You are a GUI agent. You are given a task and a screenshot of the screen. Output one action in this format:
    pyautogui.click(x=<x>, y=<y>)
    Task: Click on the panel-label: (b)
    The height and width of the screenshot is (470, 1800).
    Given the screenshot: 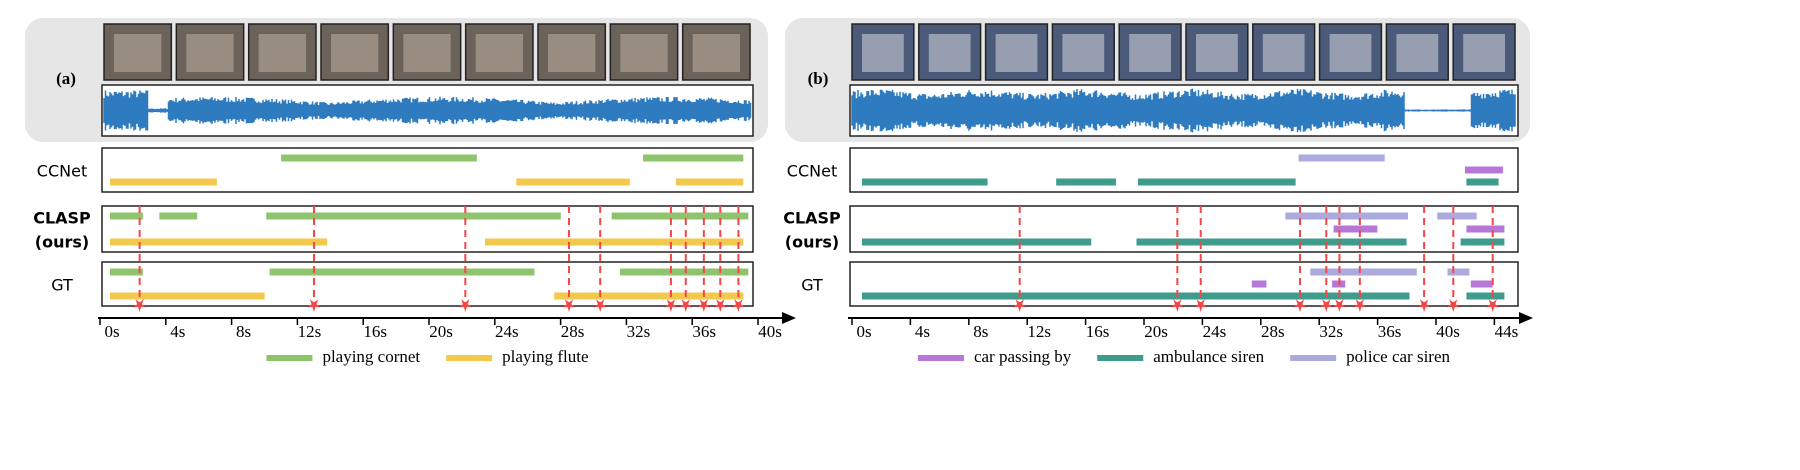 What is the action you would take?
    pyautogui.click(x=818, y=78)
    